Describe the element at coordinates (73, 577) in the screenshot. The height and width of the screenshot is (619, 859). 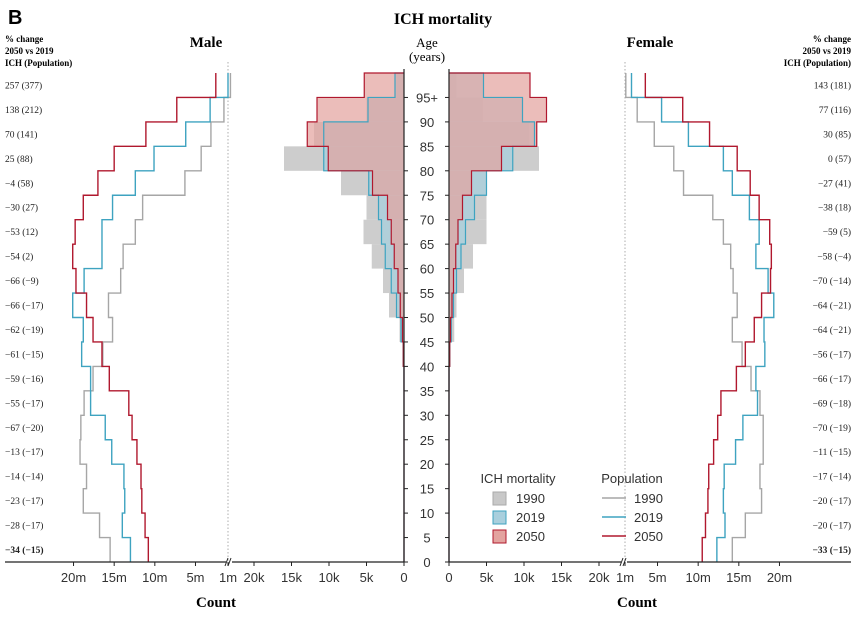
I see `male-pop-tick-label-20m: 20m` at that location.